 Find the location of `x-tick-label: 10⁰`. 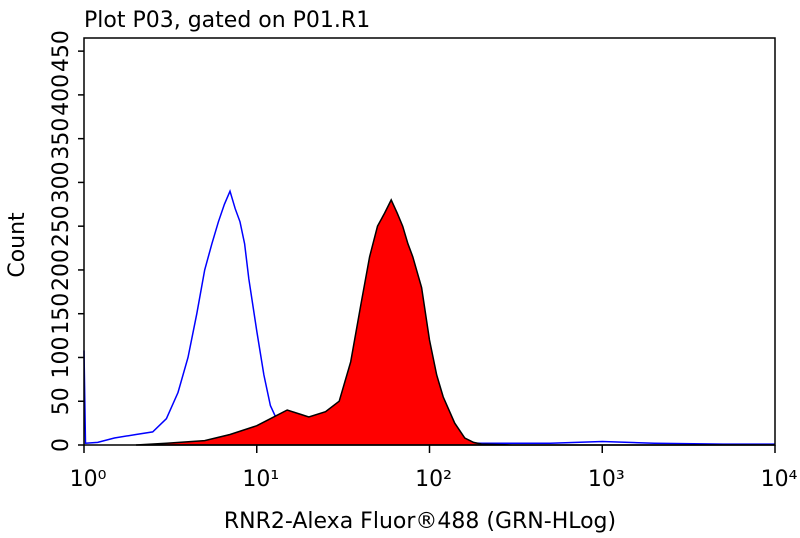

x-tick-label: 10⁰ is located at coordinates (88, 479).